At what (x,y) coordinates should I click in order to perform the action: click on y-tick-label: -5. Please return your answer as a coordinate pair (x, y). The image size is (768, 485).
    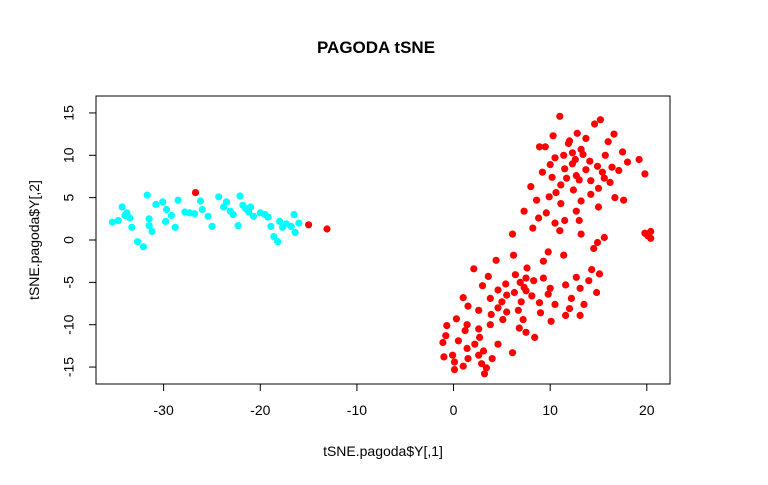
    Looking at the image, I should click on (69, 282).